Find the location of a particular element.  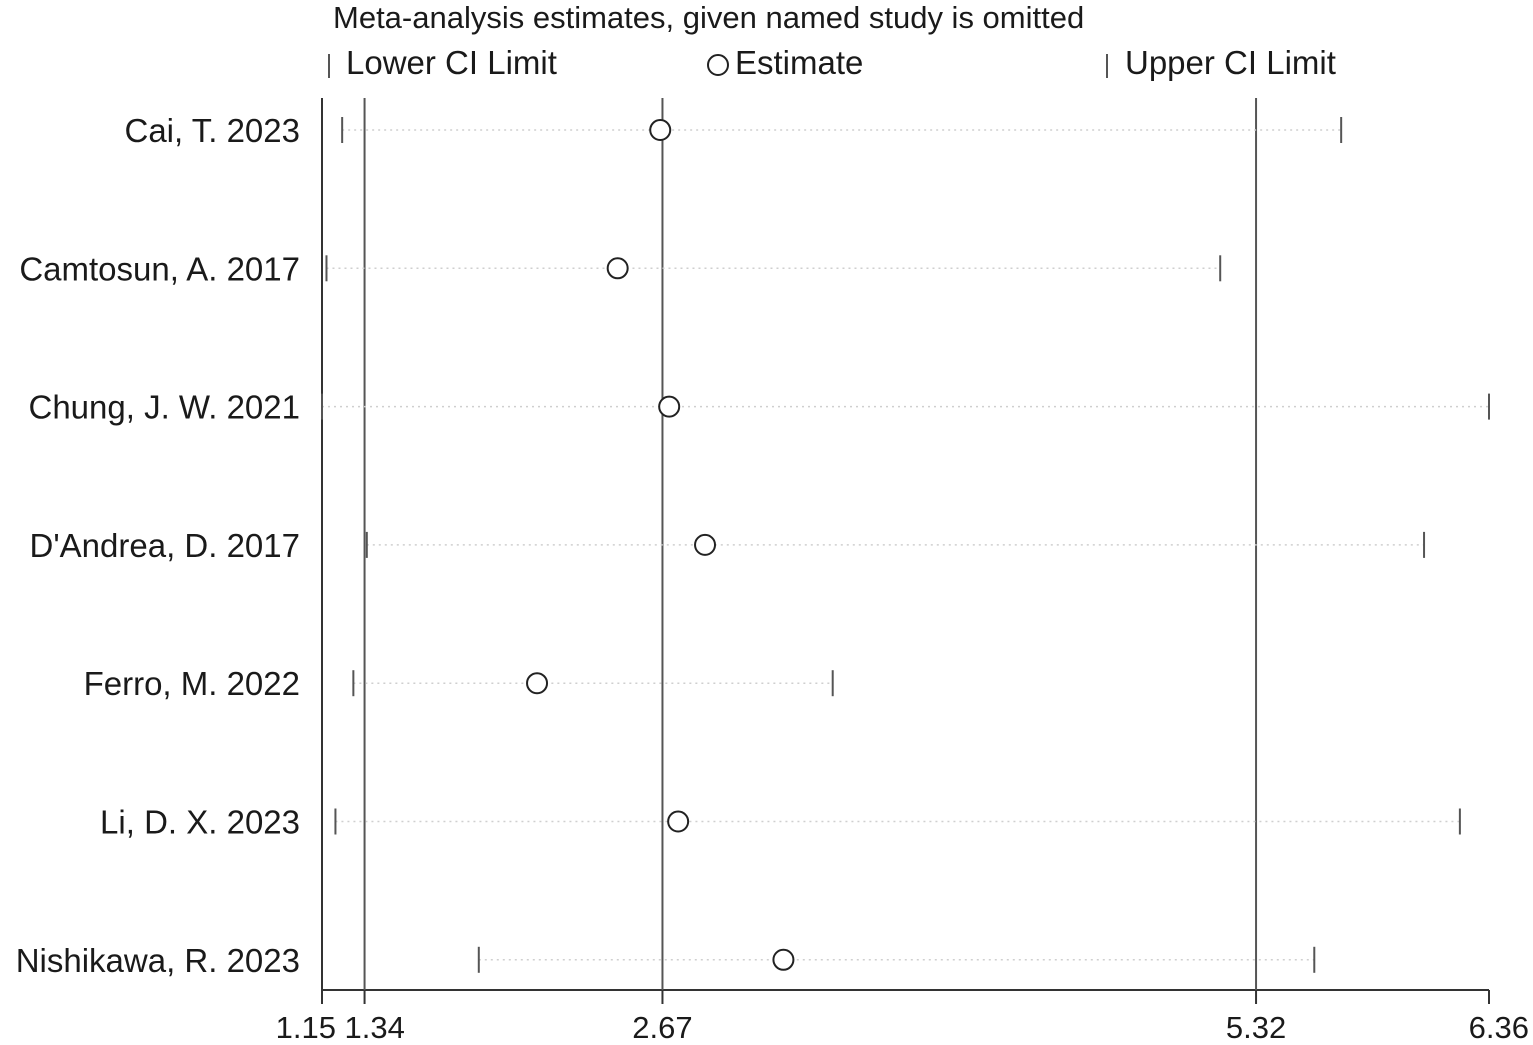

x-tick-label-0: 1.15 is located at coordinates (306, 1027).